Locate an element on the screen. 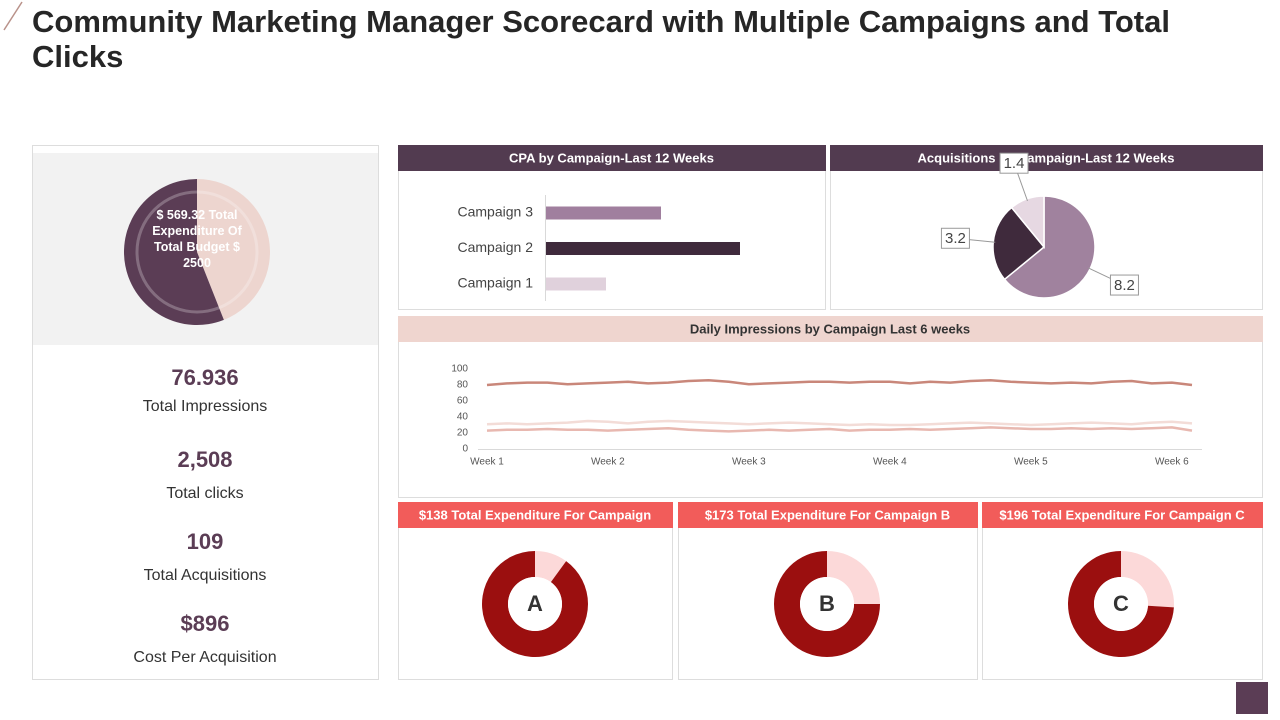  donut-letter: C is located at coordinates (1121, 603).